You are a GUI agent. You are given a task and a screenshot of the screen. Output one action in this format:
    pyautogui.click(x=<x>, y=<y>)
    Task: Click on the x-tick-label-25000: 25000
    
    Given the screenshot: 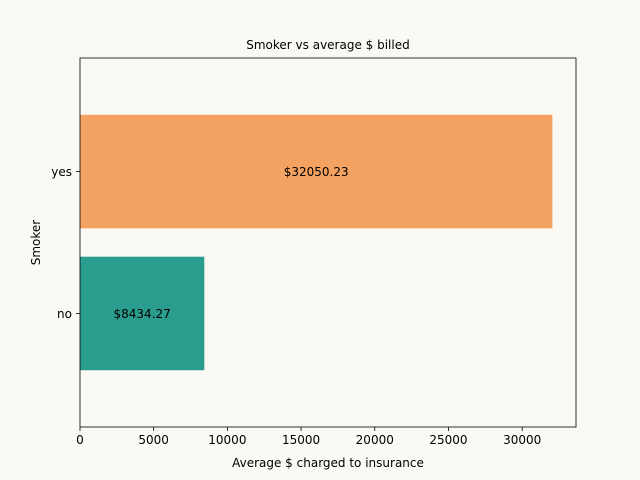 What is the action you would take?
    pyautogui.click(x=448, y=440)
    